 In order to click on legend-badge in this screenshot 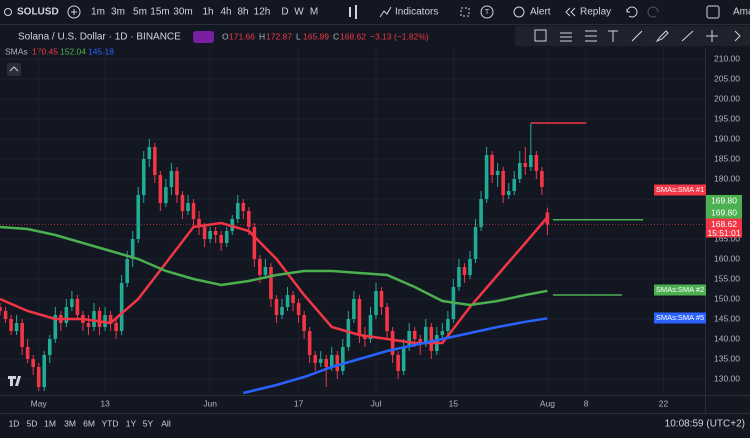, I will do `click(203, 37)`.